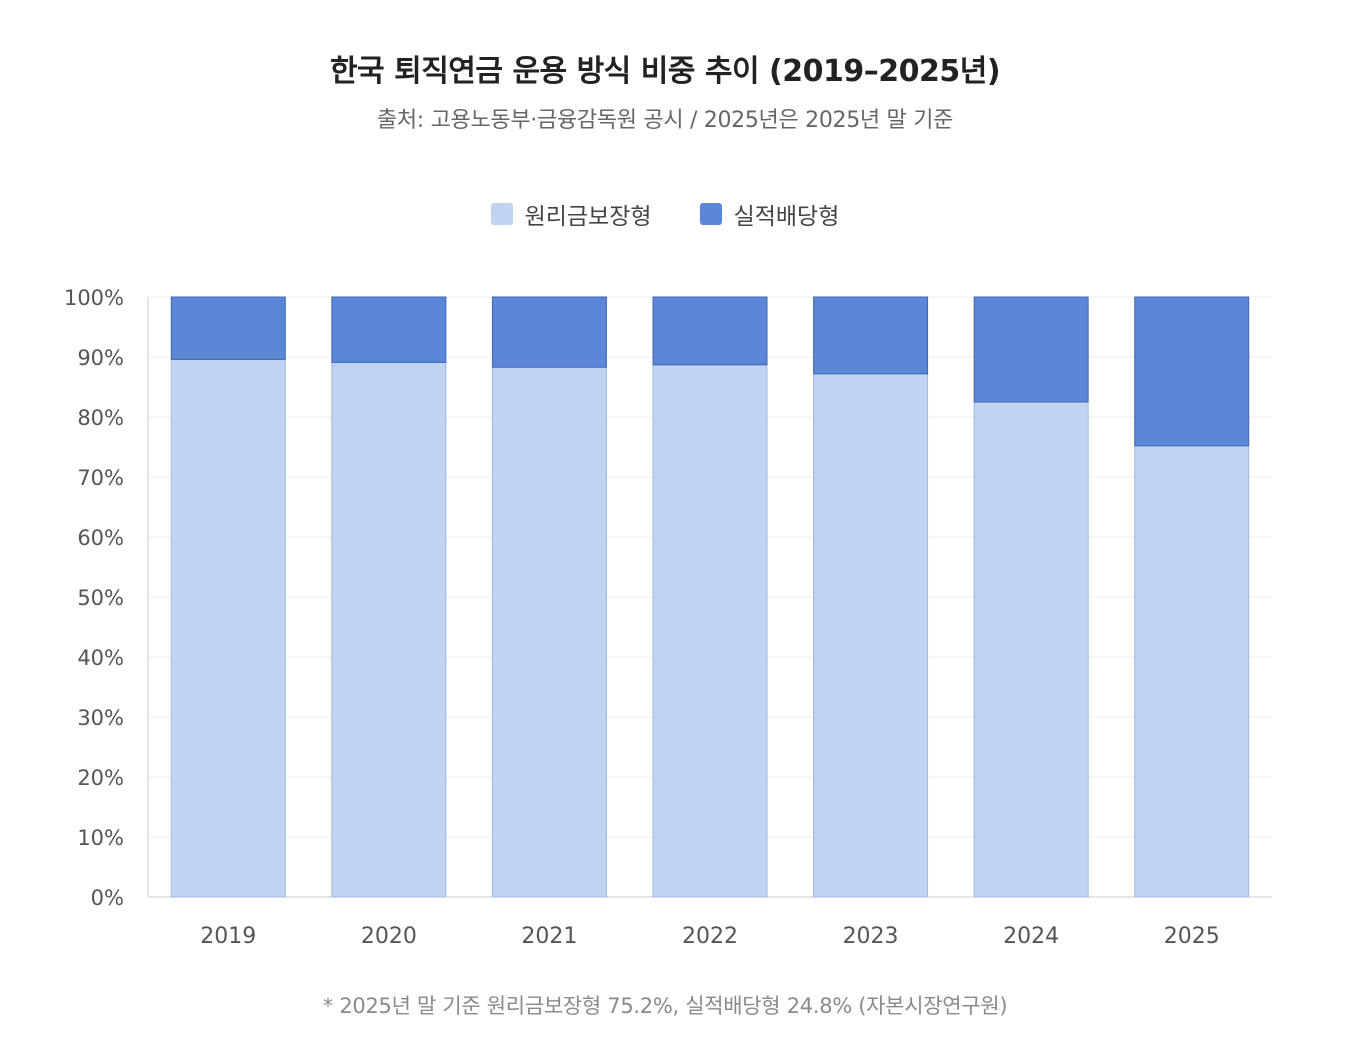 The height and width of the screenshot is (1064, 1346). I want to click on y-tick-label: 70%, so click(100, 478).